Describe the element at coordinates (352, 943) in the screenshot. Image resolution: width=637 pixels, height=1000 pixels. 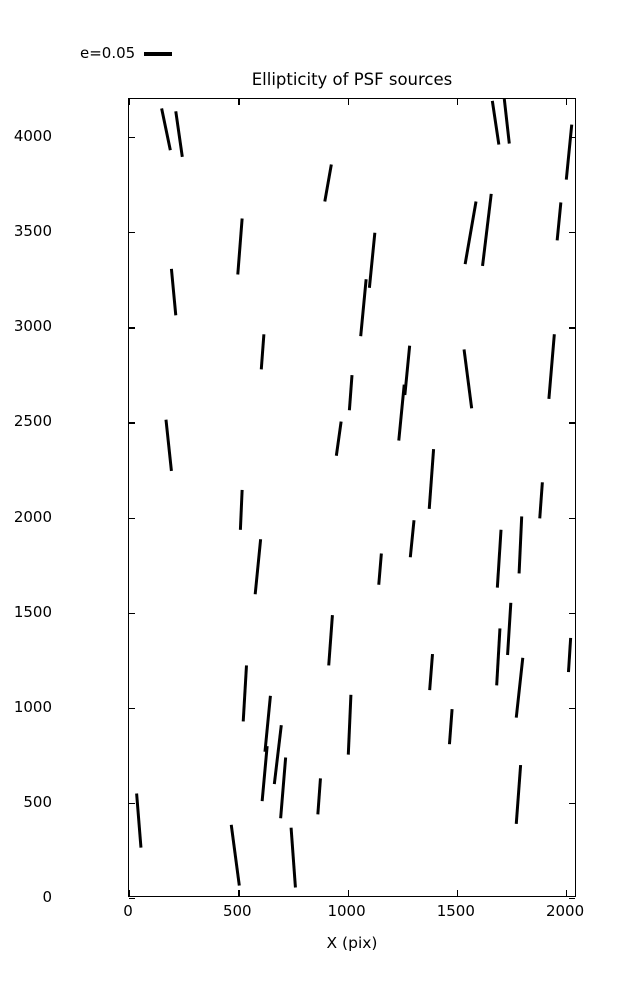
I see `x-axis-label: X (pix)` at that location.